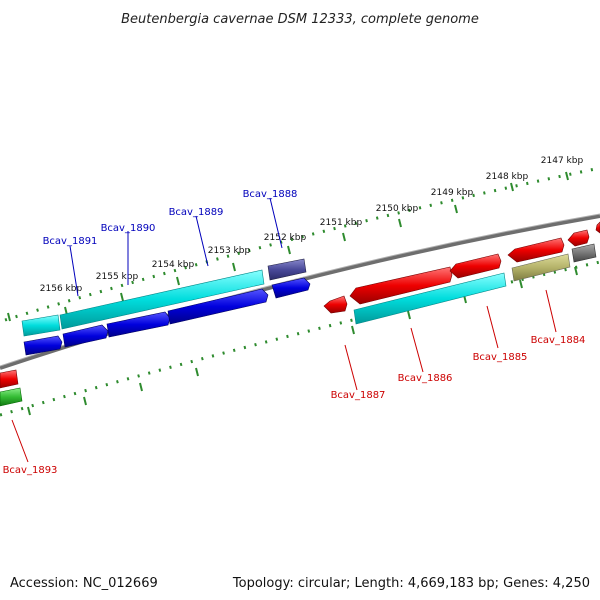 Image resolution: width=600 pixels, height=600 pixels. I want to click on gene-feature-1890-1889-region, so click(162, 299).